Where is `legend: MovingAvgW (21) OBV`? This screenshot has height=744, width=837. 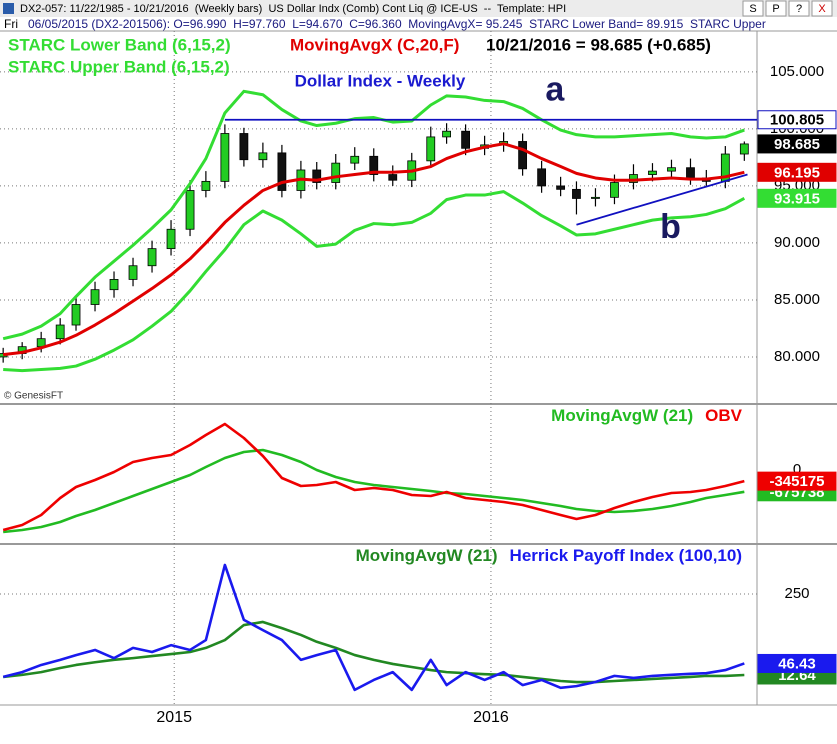
legend: MovingAvgW (21) OBV is located at coordinates (646, 415).